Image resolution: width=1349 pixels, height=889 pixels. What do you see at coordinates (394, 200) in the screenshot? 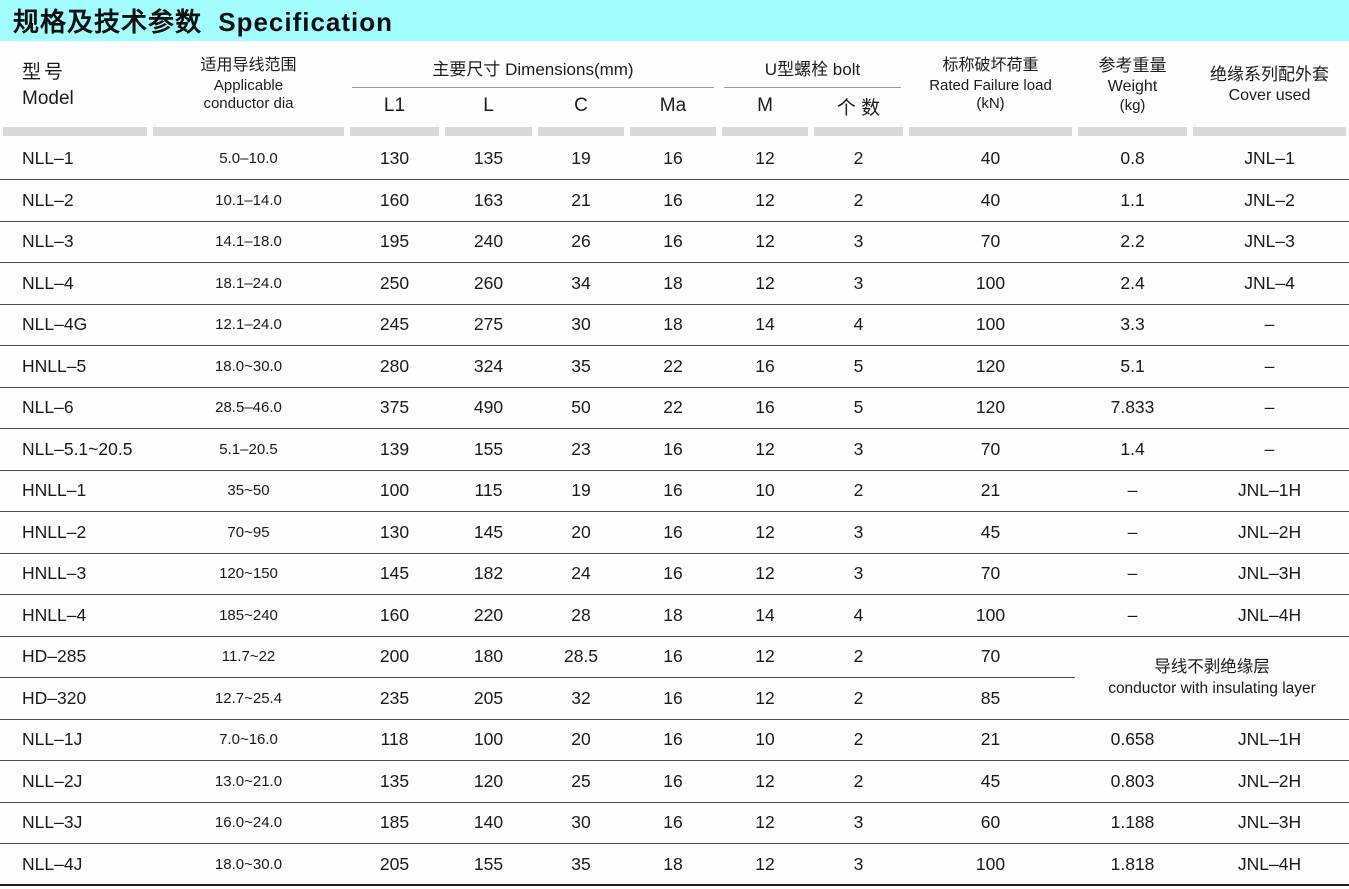
I see `cell-l1: 160` at bounding box center [394, 200].